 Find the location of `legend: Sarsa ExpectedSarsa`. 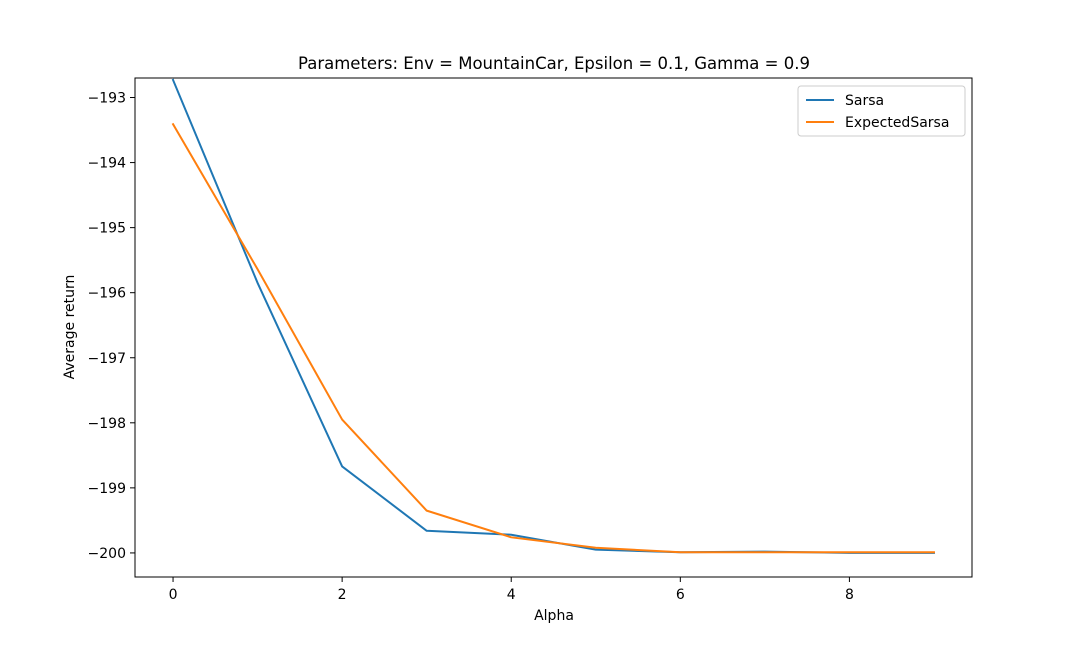

legend: Sarsa ExpectedSarsa is located at coordinates (881, 111).